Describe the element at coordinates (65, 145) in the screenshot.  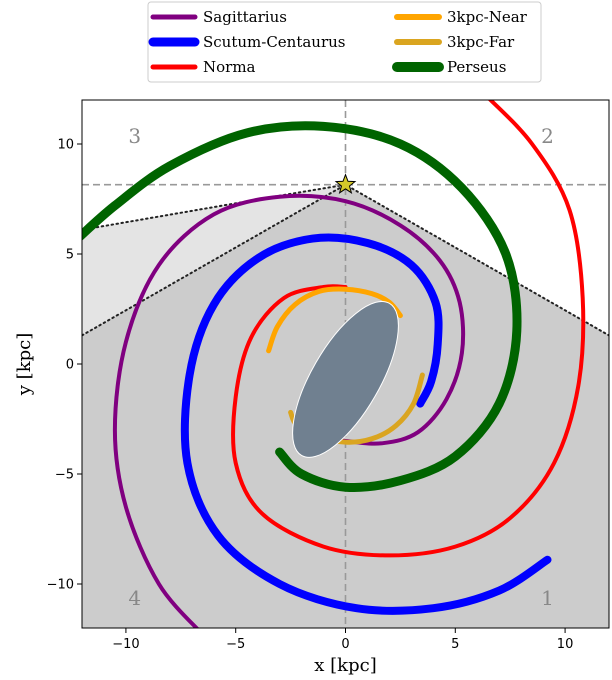
I see `y-tick-label: 10` at that location.